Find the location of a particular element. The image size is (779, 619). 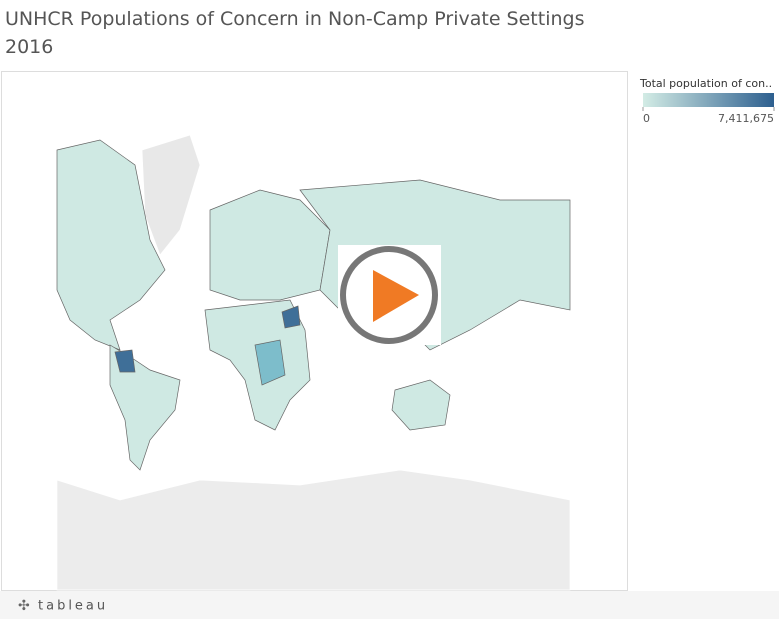

legend-title: Total population of con.. is located at coordinates (705, 83).